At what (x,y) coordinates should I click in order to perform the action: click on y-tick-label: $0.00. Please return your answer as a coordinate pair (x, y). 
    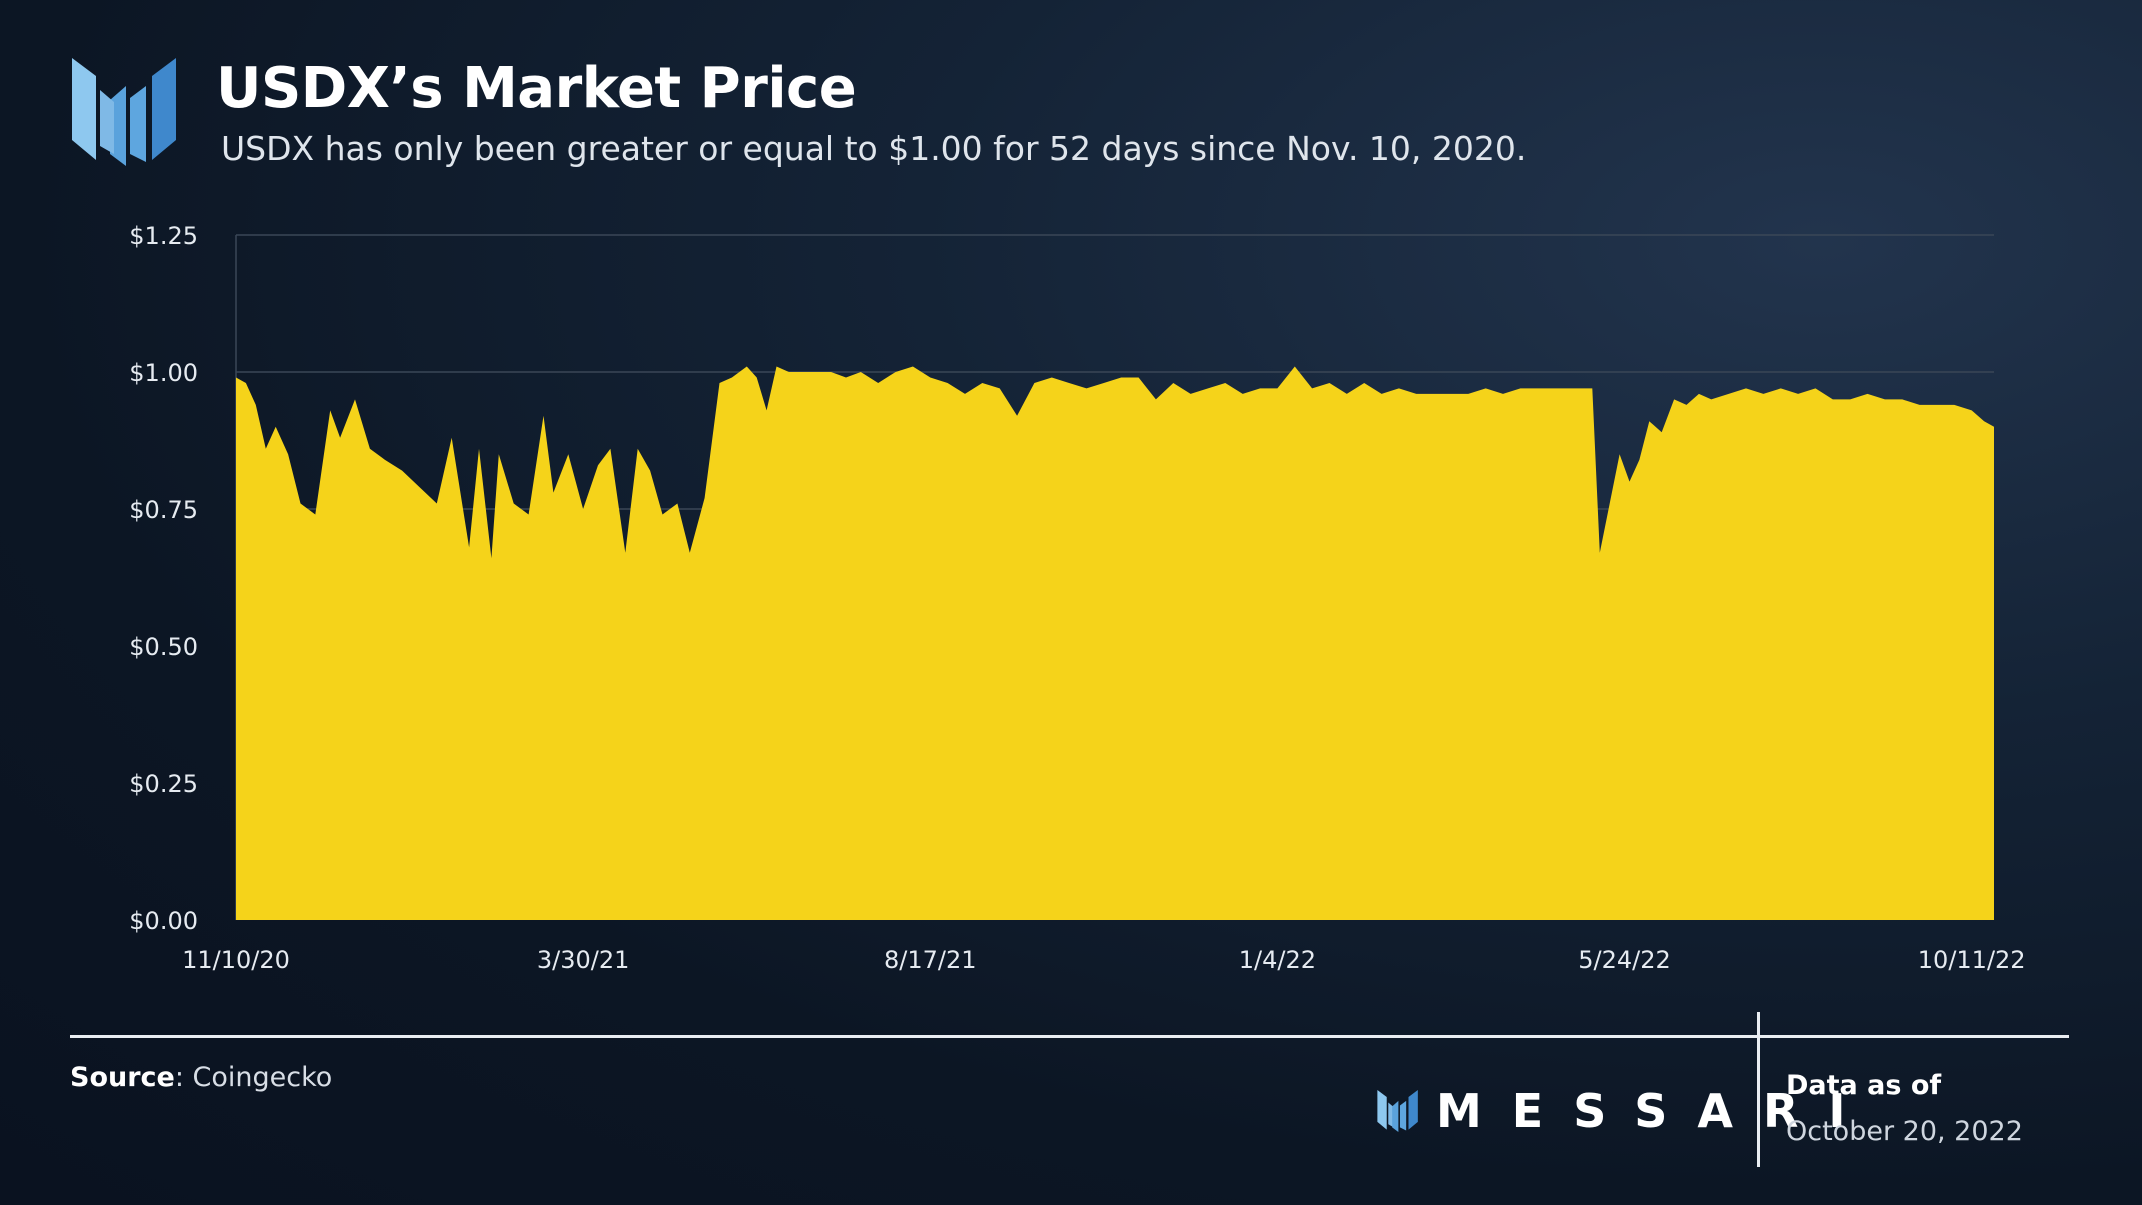
    Looking at the image, I should click on (163, 921).